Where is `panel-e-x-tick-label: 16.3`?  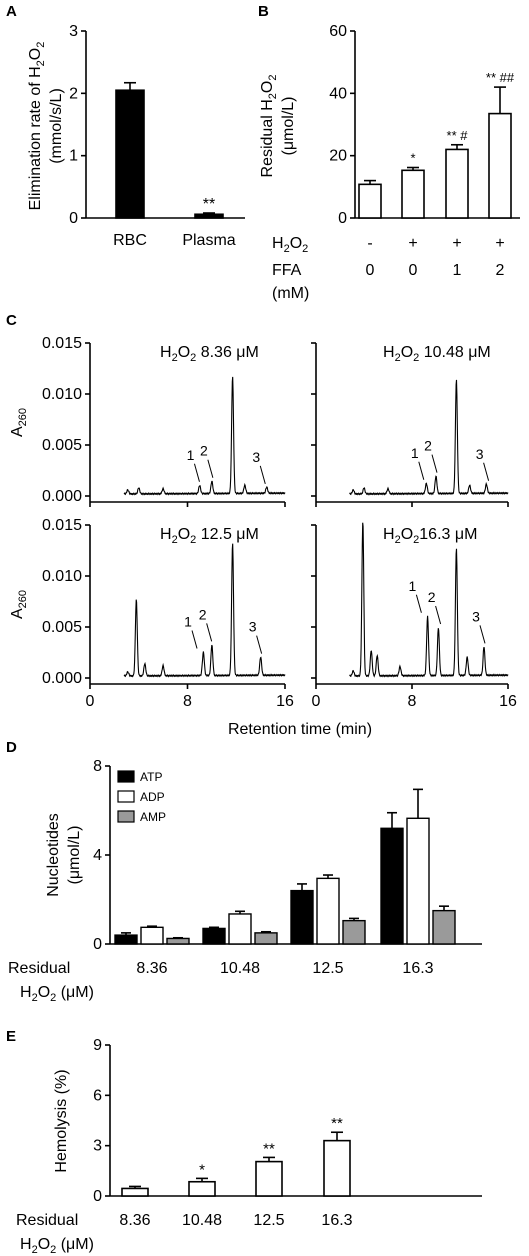
panel-e-x-tick-label: 16.3 is located at coordinates (336, 1220).